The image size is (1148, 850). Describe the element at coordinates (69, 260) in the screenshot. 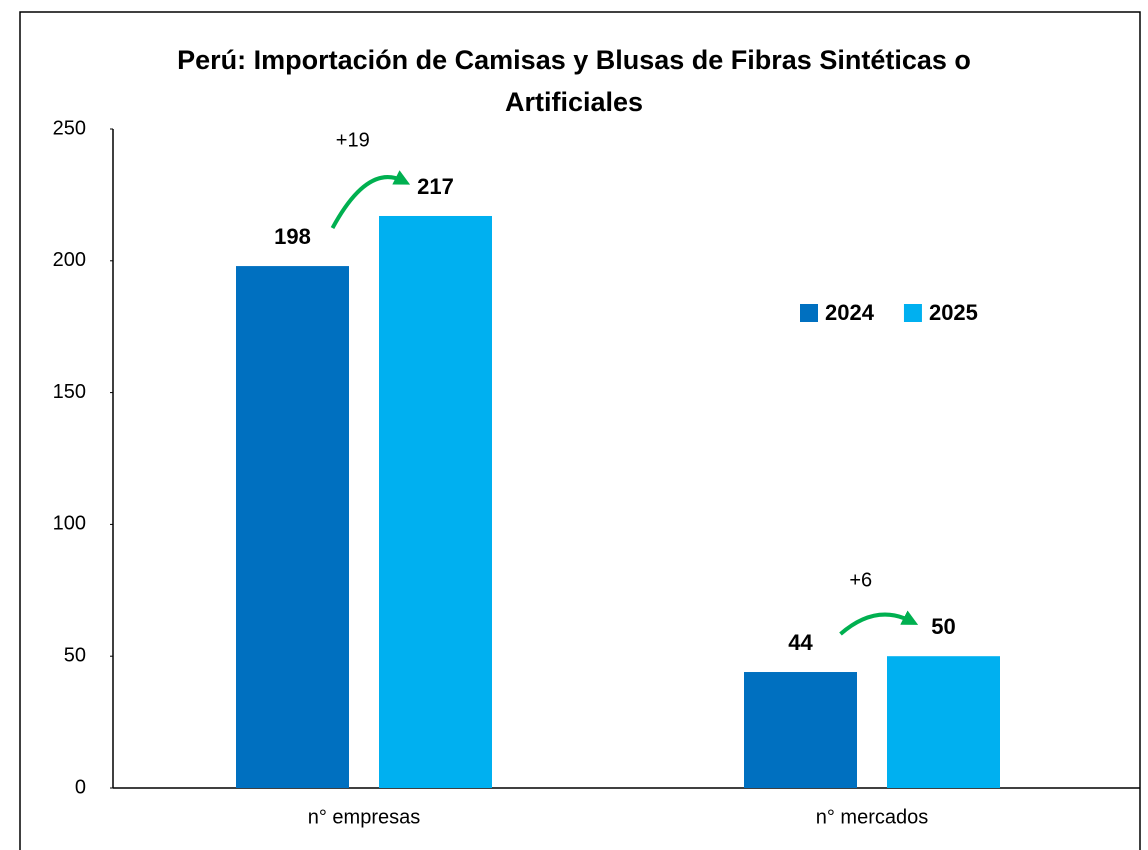

I see `y-tick-label: 200` at that location.